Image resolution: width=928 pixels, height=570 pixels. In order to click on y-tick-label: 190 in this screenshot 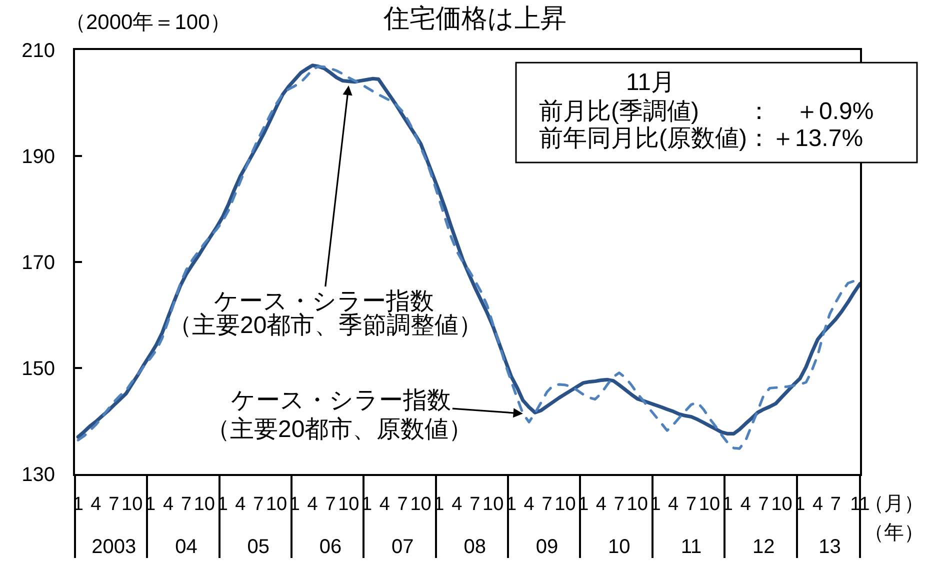, I will do `click(38, 157)`.